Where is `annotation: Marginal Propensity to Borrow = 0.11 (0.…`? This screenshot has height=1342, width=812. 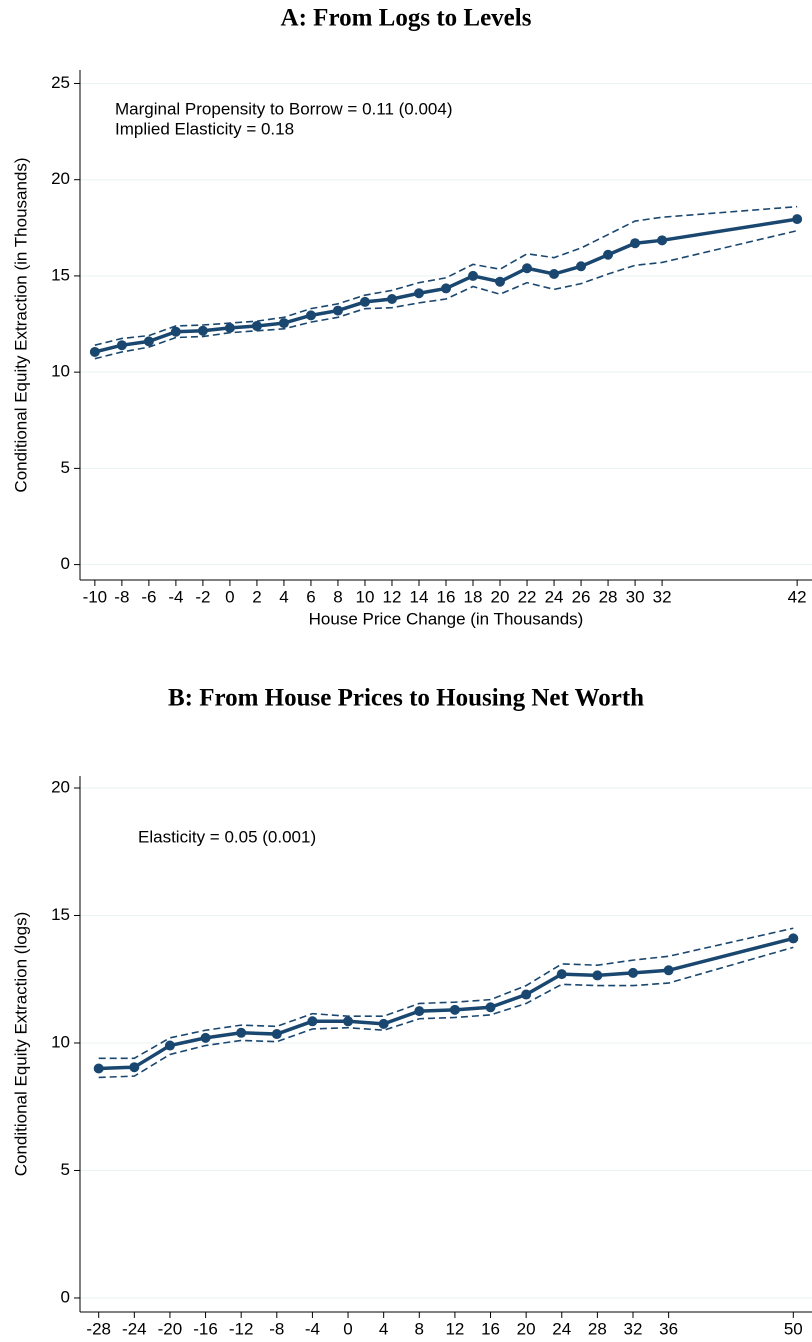
annotation: Marginal Propensity to Borrow = 0.11 (0.… is located at coordinates (284, 108).